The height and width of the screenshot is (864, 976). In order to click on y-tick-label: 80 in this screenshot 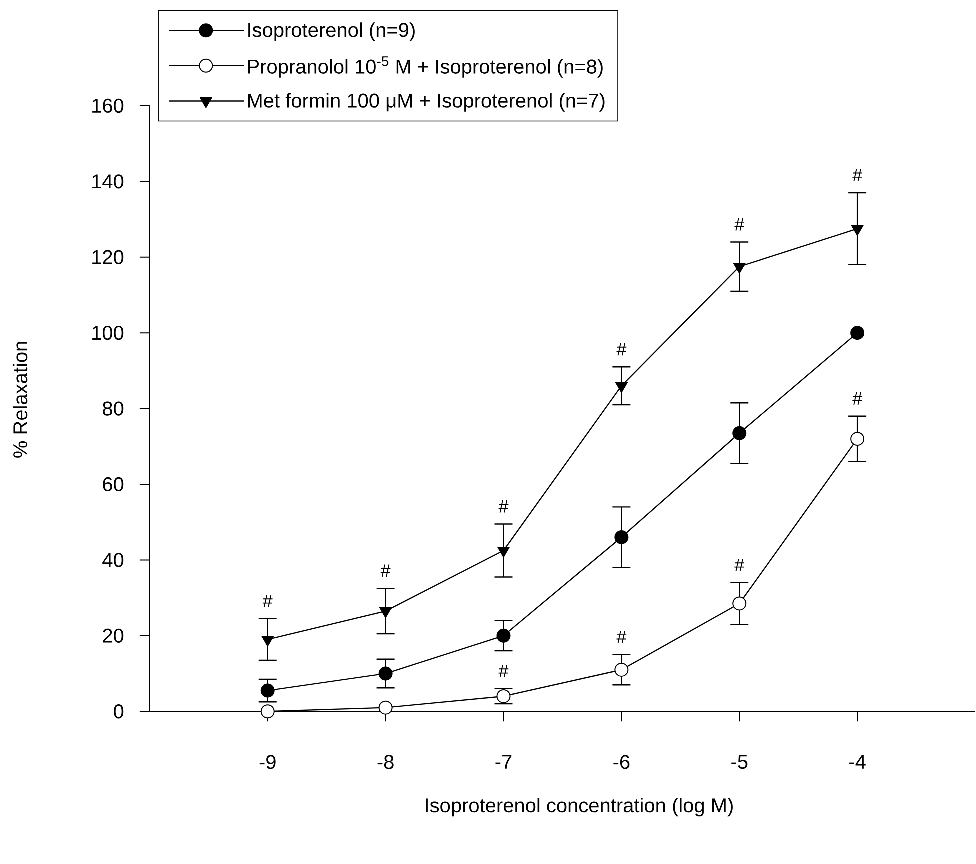, I will do `click(113, 409)`.